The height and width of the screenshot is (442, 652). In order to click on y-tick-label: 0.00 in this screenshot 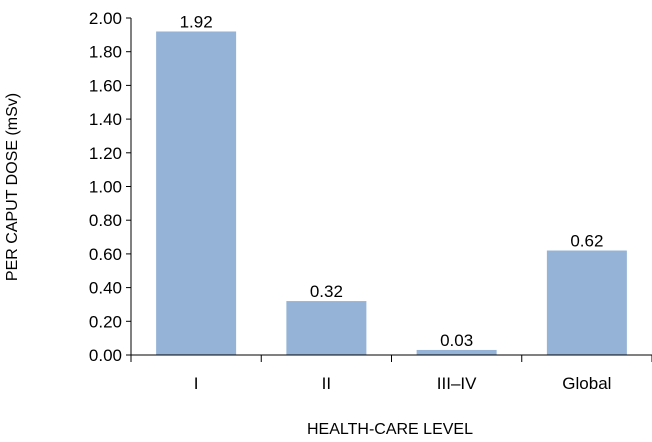, I will do `click(105, 355)`.